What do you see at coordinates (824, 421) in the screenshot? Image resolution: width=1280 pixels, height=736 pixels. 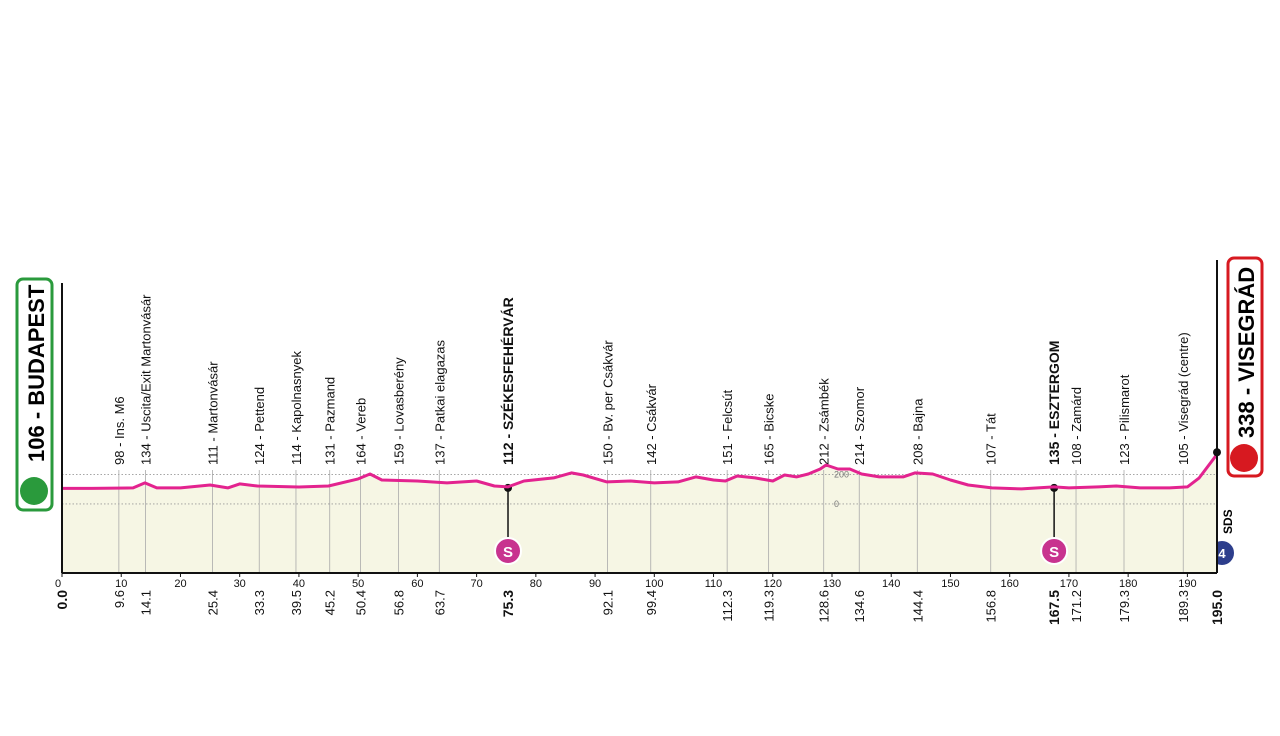 I see `waypoint-label: 212 - Zsámbék` at bounding box center [824, 421].